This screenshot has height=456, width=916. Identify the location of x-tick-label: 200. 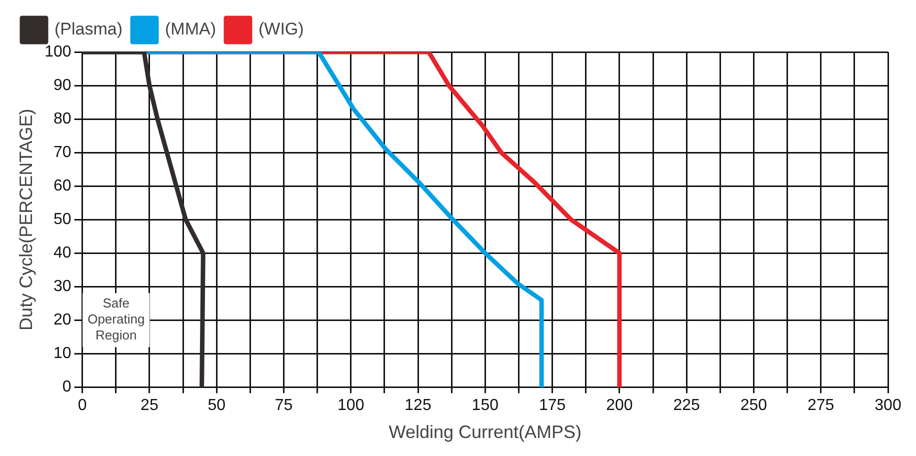
(619, 405).